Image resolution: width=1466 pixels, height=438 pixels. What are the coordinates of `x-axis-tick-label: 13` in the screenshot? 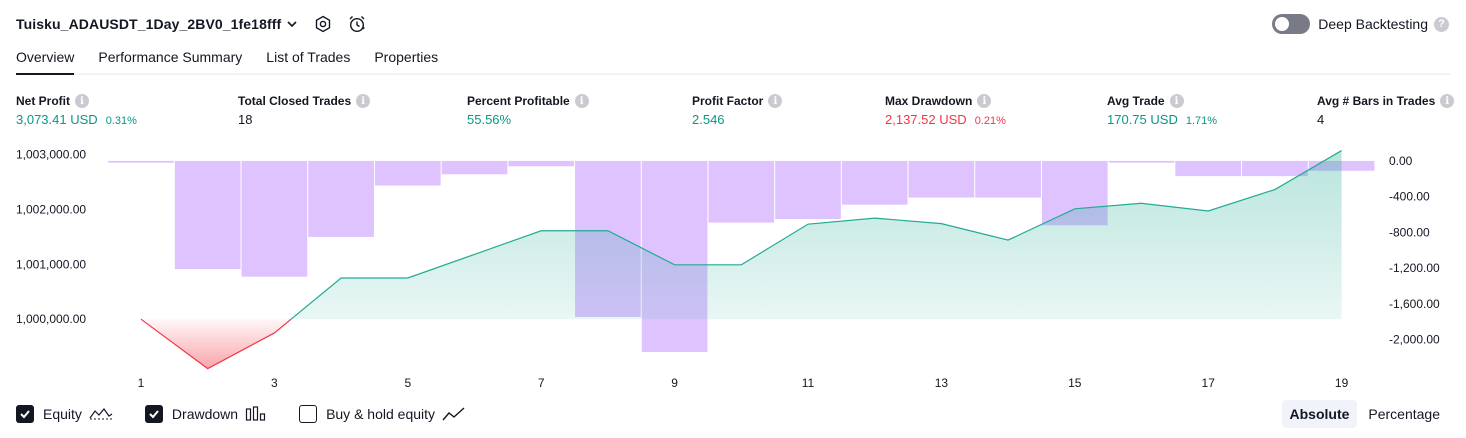 It's located at (942, 383).